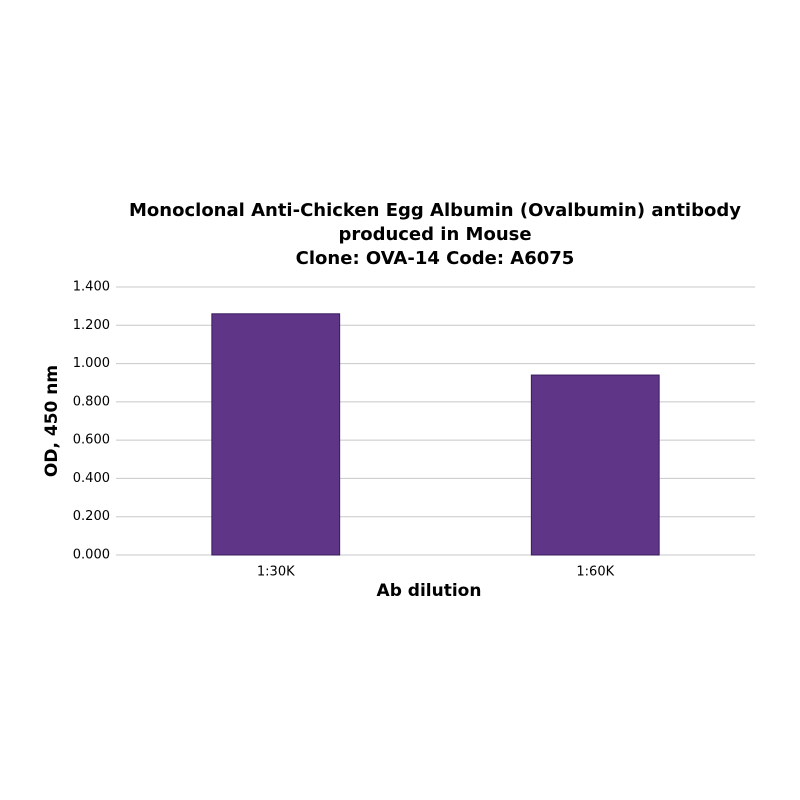 This screenshot has height=800, width=800. I want to click on y-tick-label: 0.800, so click(91, 401).